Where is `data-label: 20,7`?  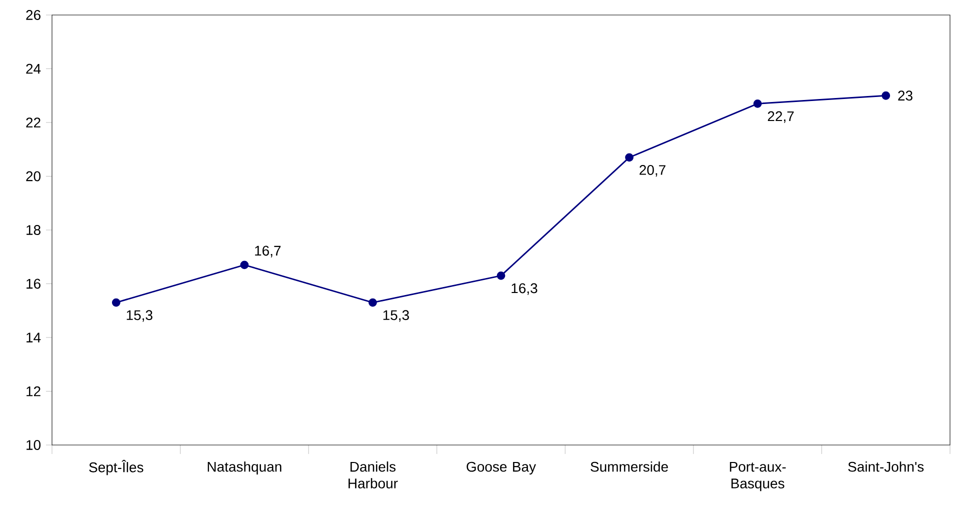 data-label: 20,7 is located at coordinates (653, 171).